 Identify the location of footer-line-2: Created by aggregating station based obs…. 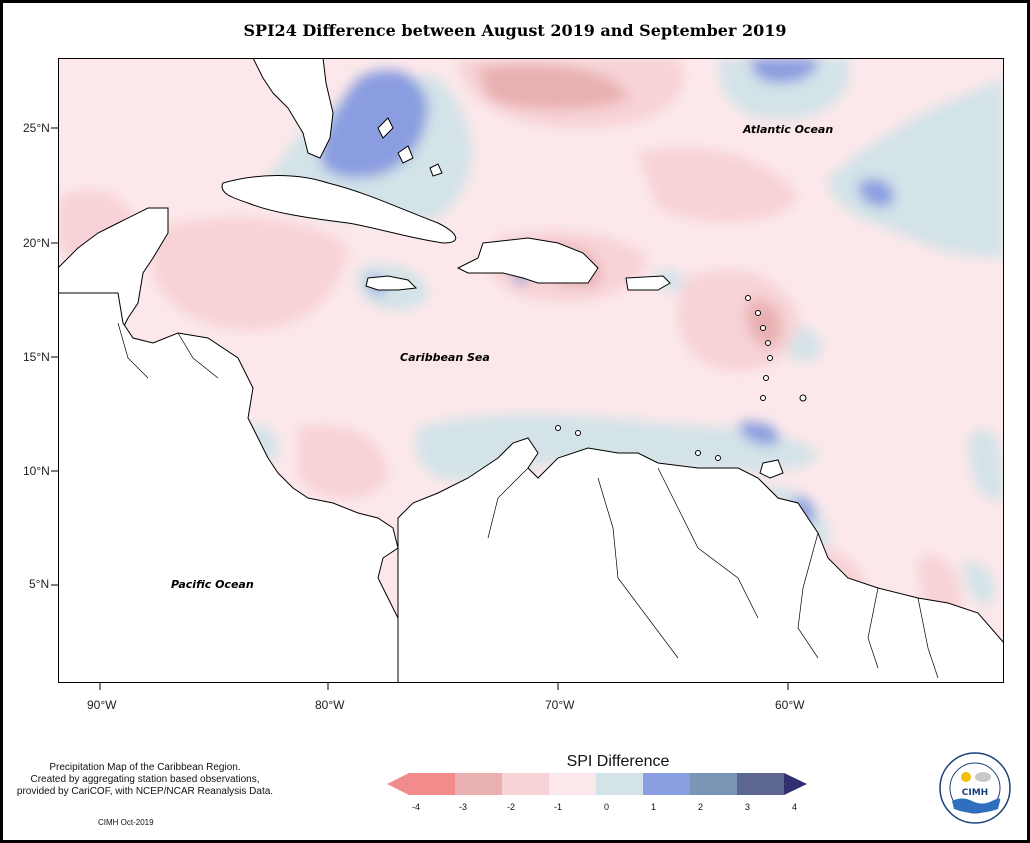
(145, 779).